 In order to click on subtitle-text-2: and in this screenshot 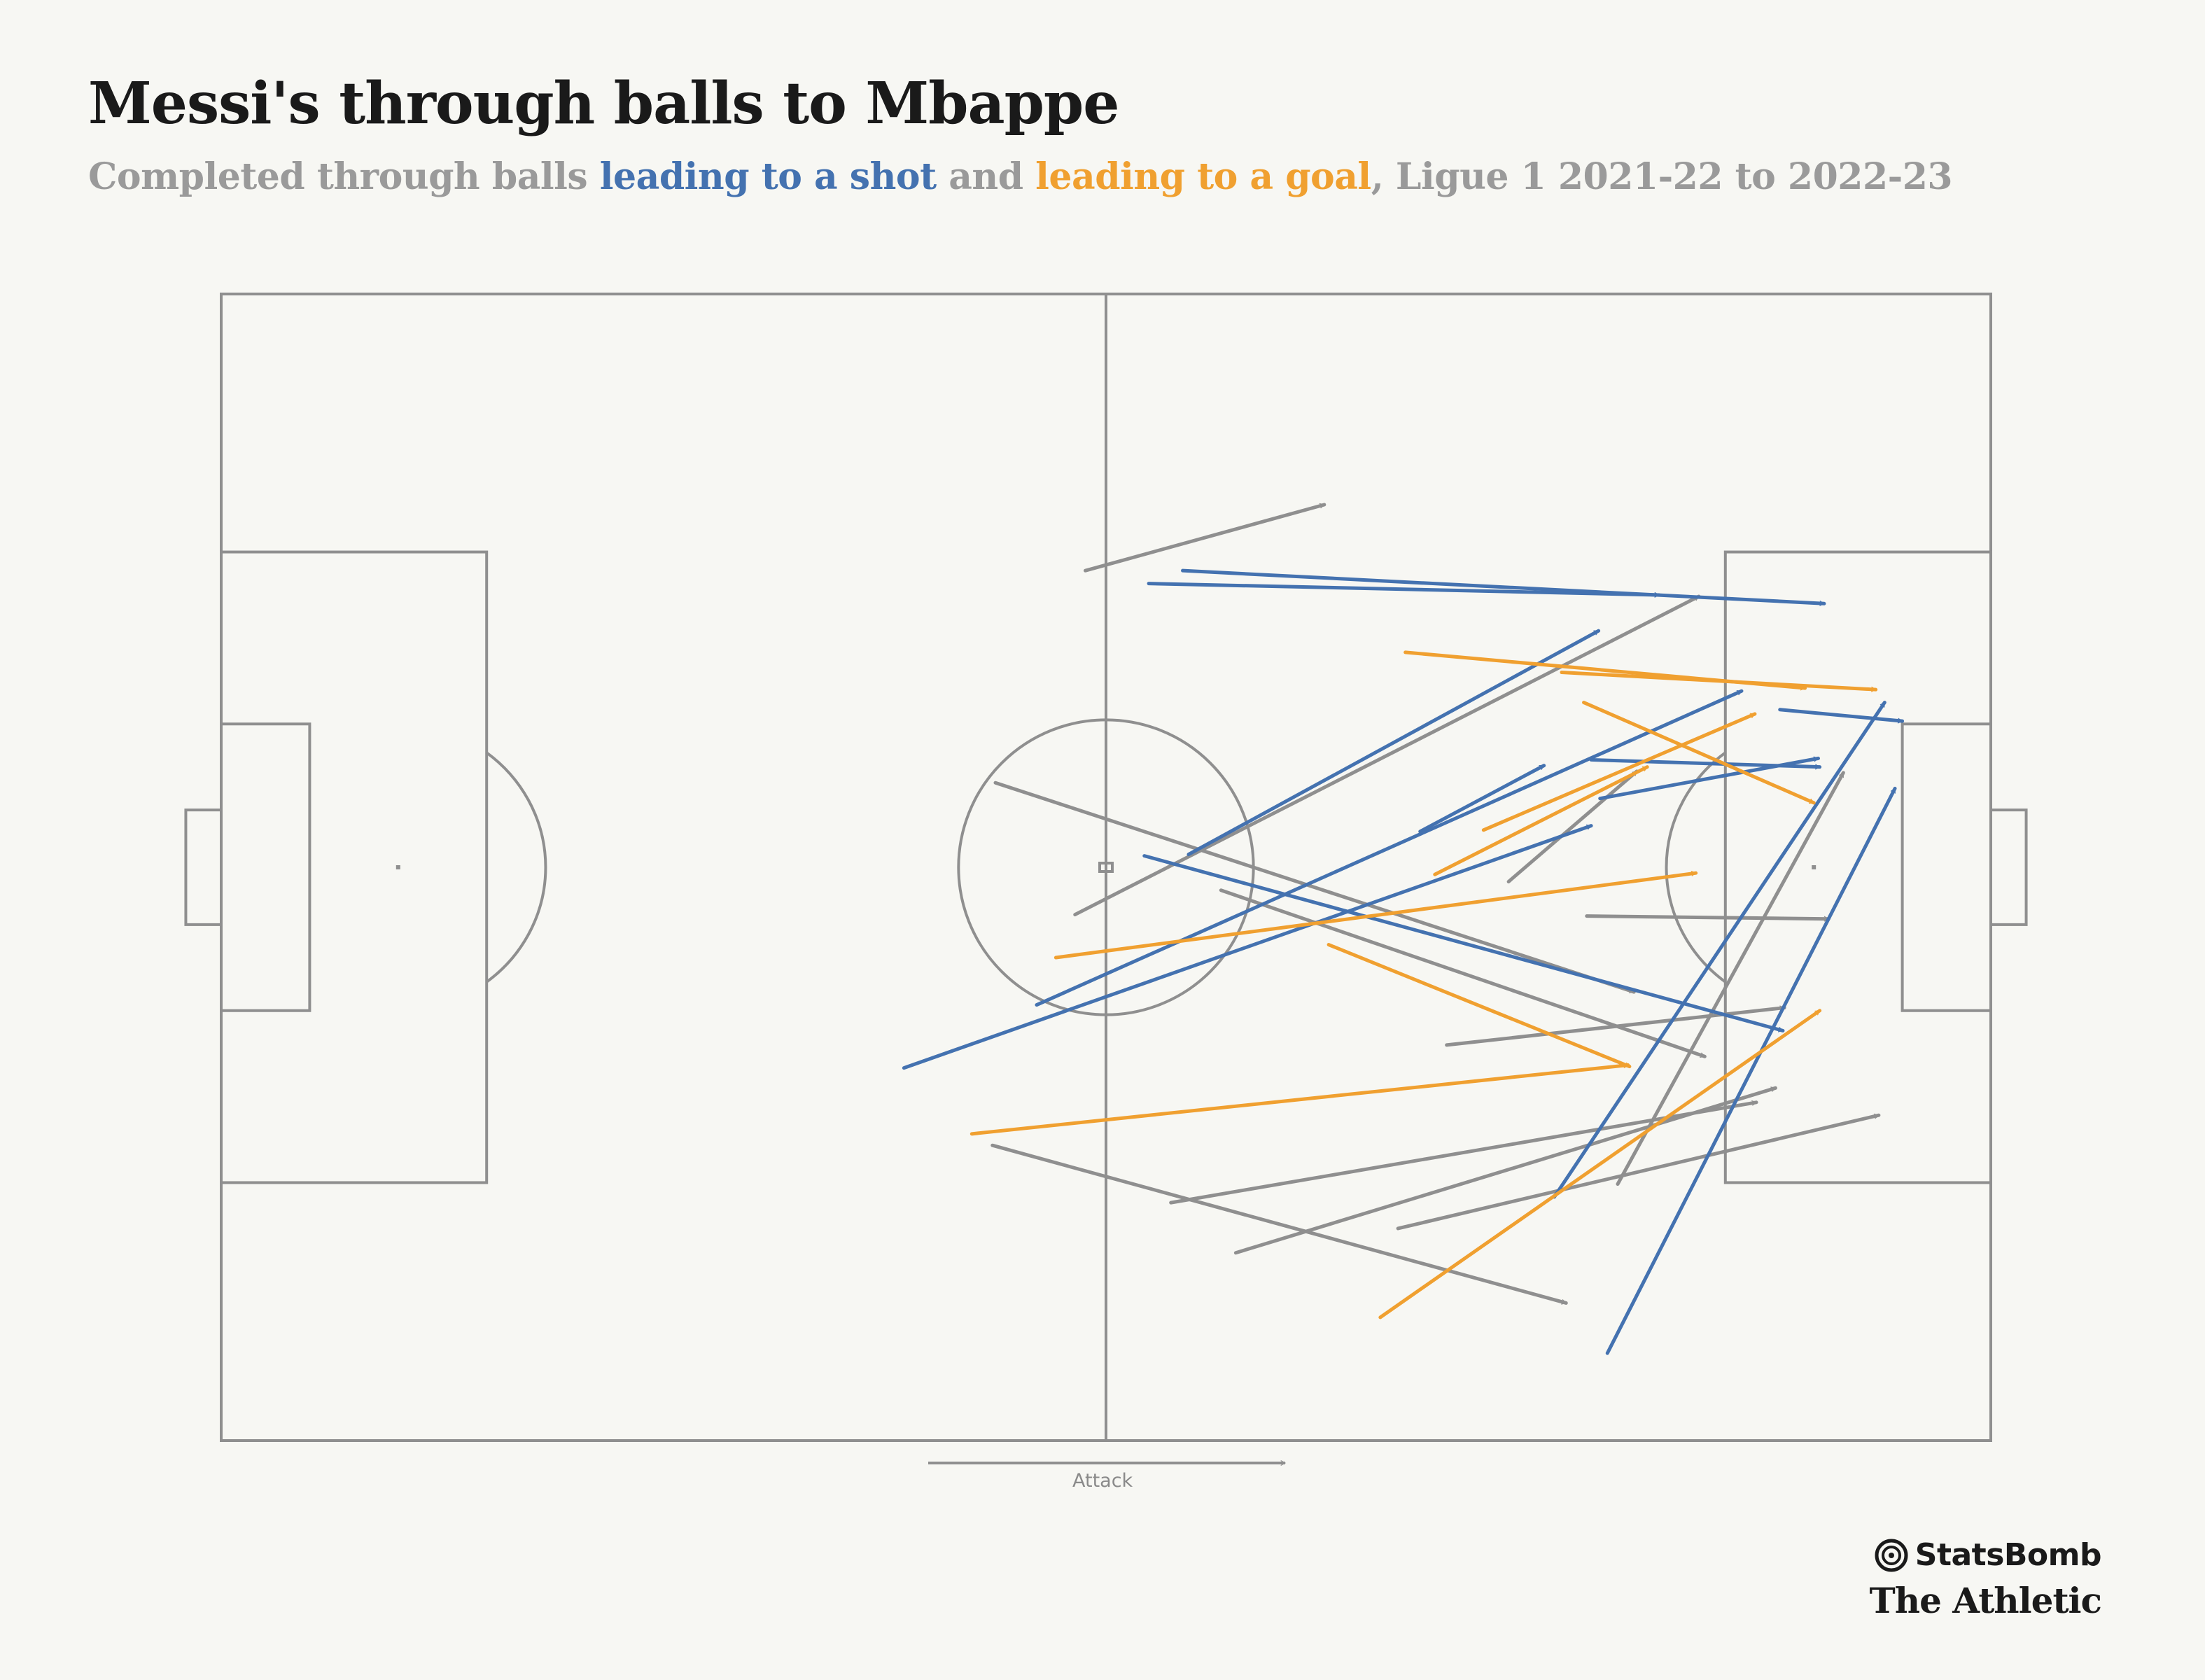, I will do `click(986, 176)`.